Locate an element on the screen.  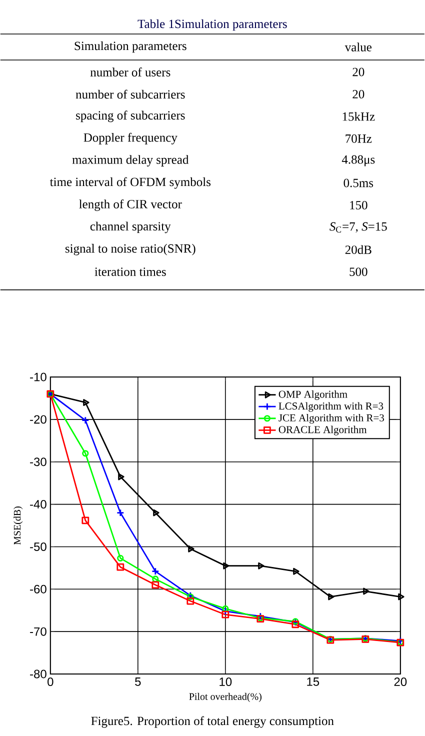
x-tick-label: 15 is located at coordinates (313, 682).